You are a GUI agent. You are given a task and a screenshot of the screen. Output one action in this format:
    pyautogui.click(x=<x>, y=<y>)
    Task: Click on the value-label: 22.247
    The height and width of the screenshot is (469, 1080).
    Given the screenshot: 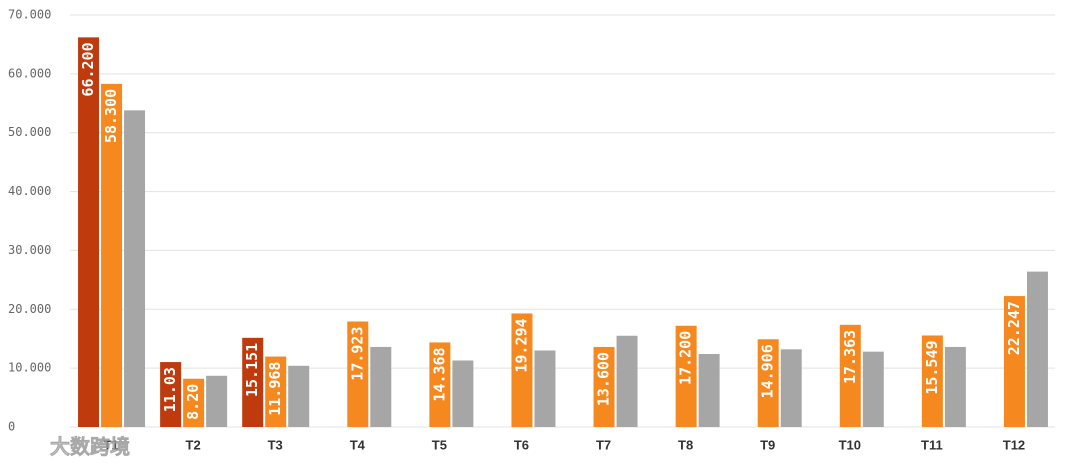 What is the action you would take?
    pyautogui.click(x=1014, y=328)
    